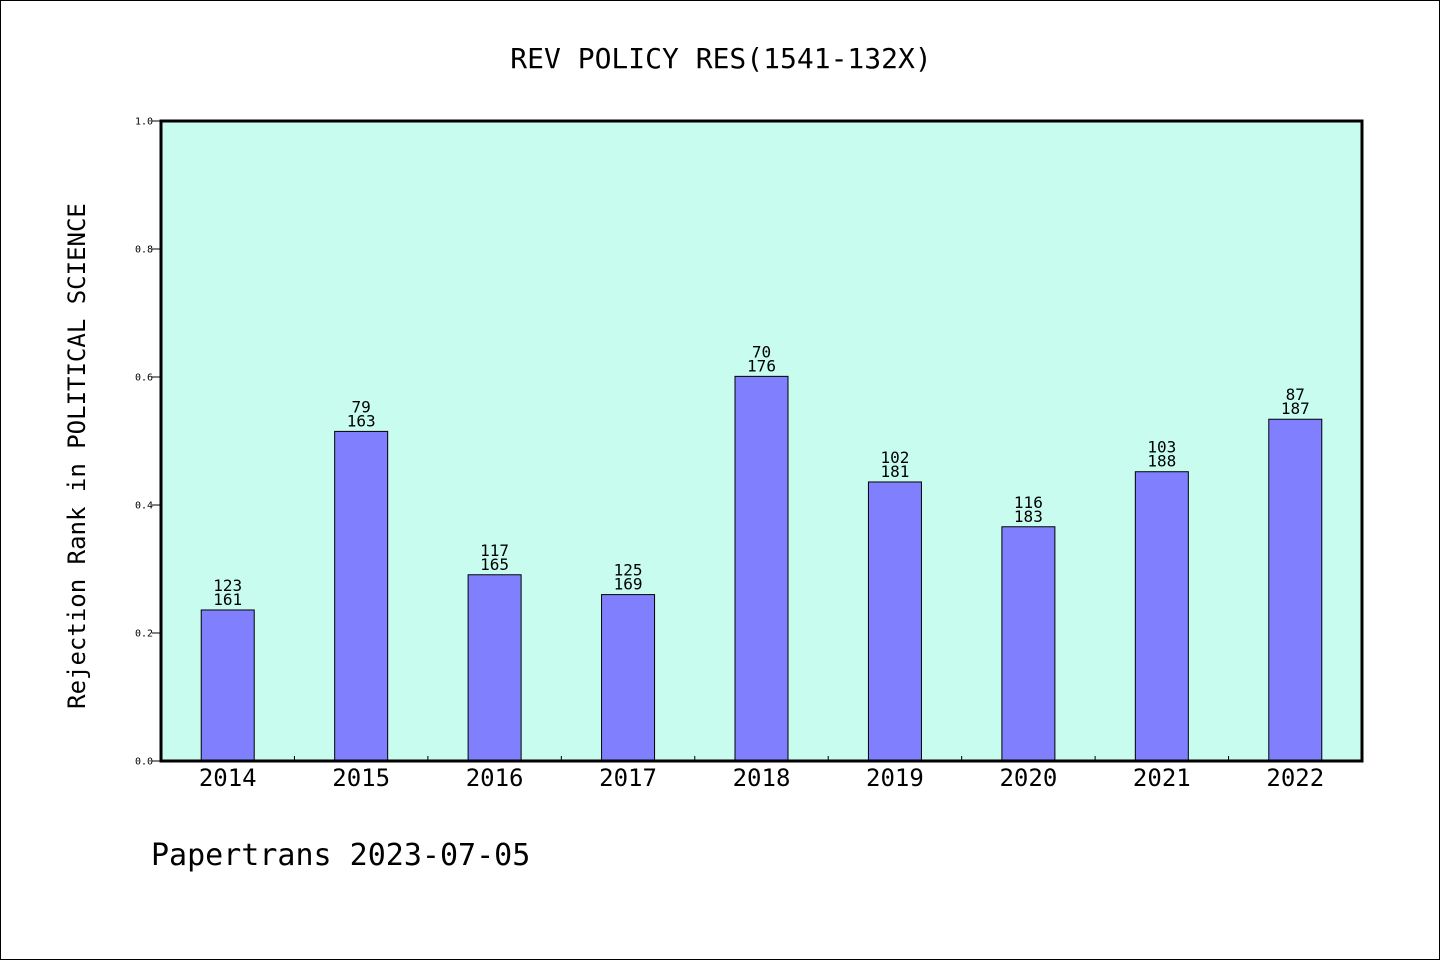  Describe the element at coordinates (1161, 461) in the screenshot. I see `bar-total-label: 188` at that location.